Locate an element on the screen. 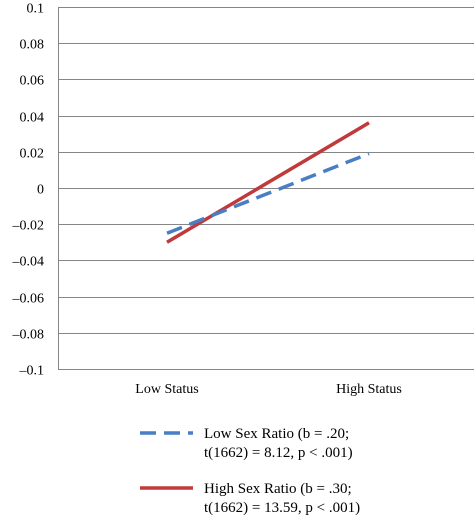  y-tick-label: –0.08 is located at coordinates (28, 335).